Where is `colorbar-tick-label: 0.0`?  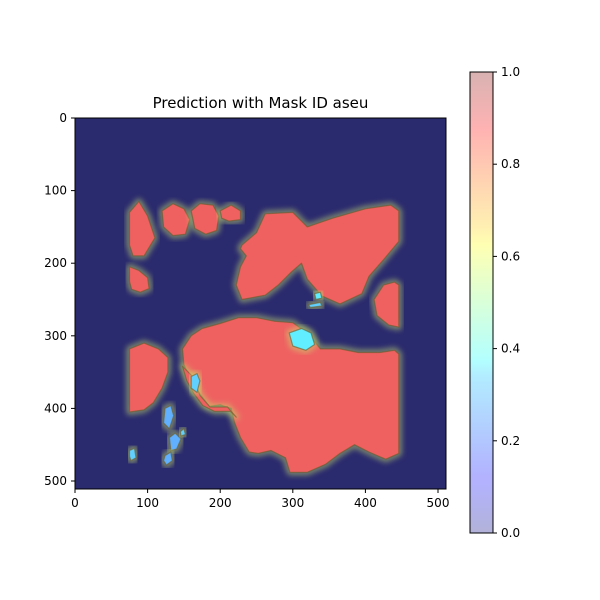
colorbar-tick-label: 0.0 is located at coordinates (510, 533).